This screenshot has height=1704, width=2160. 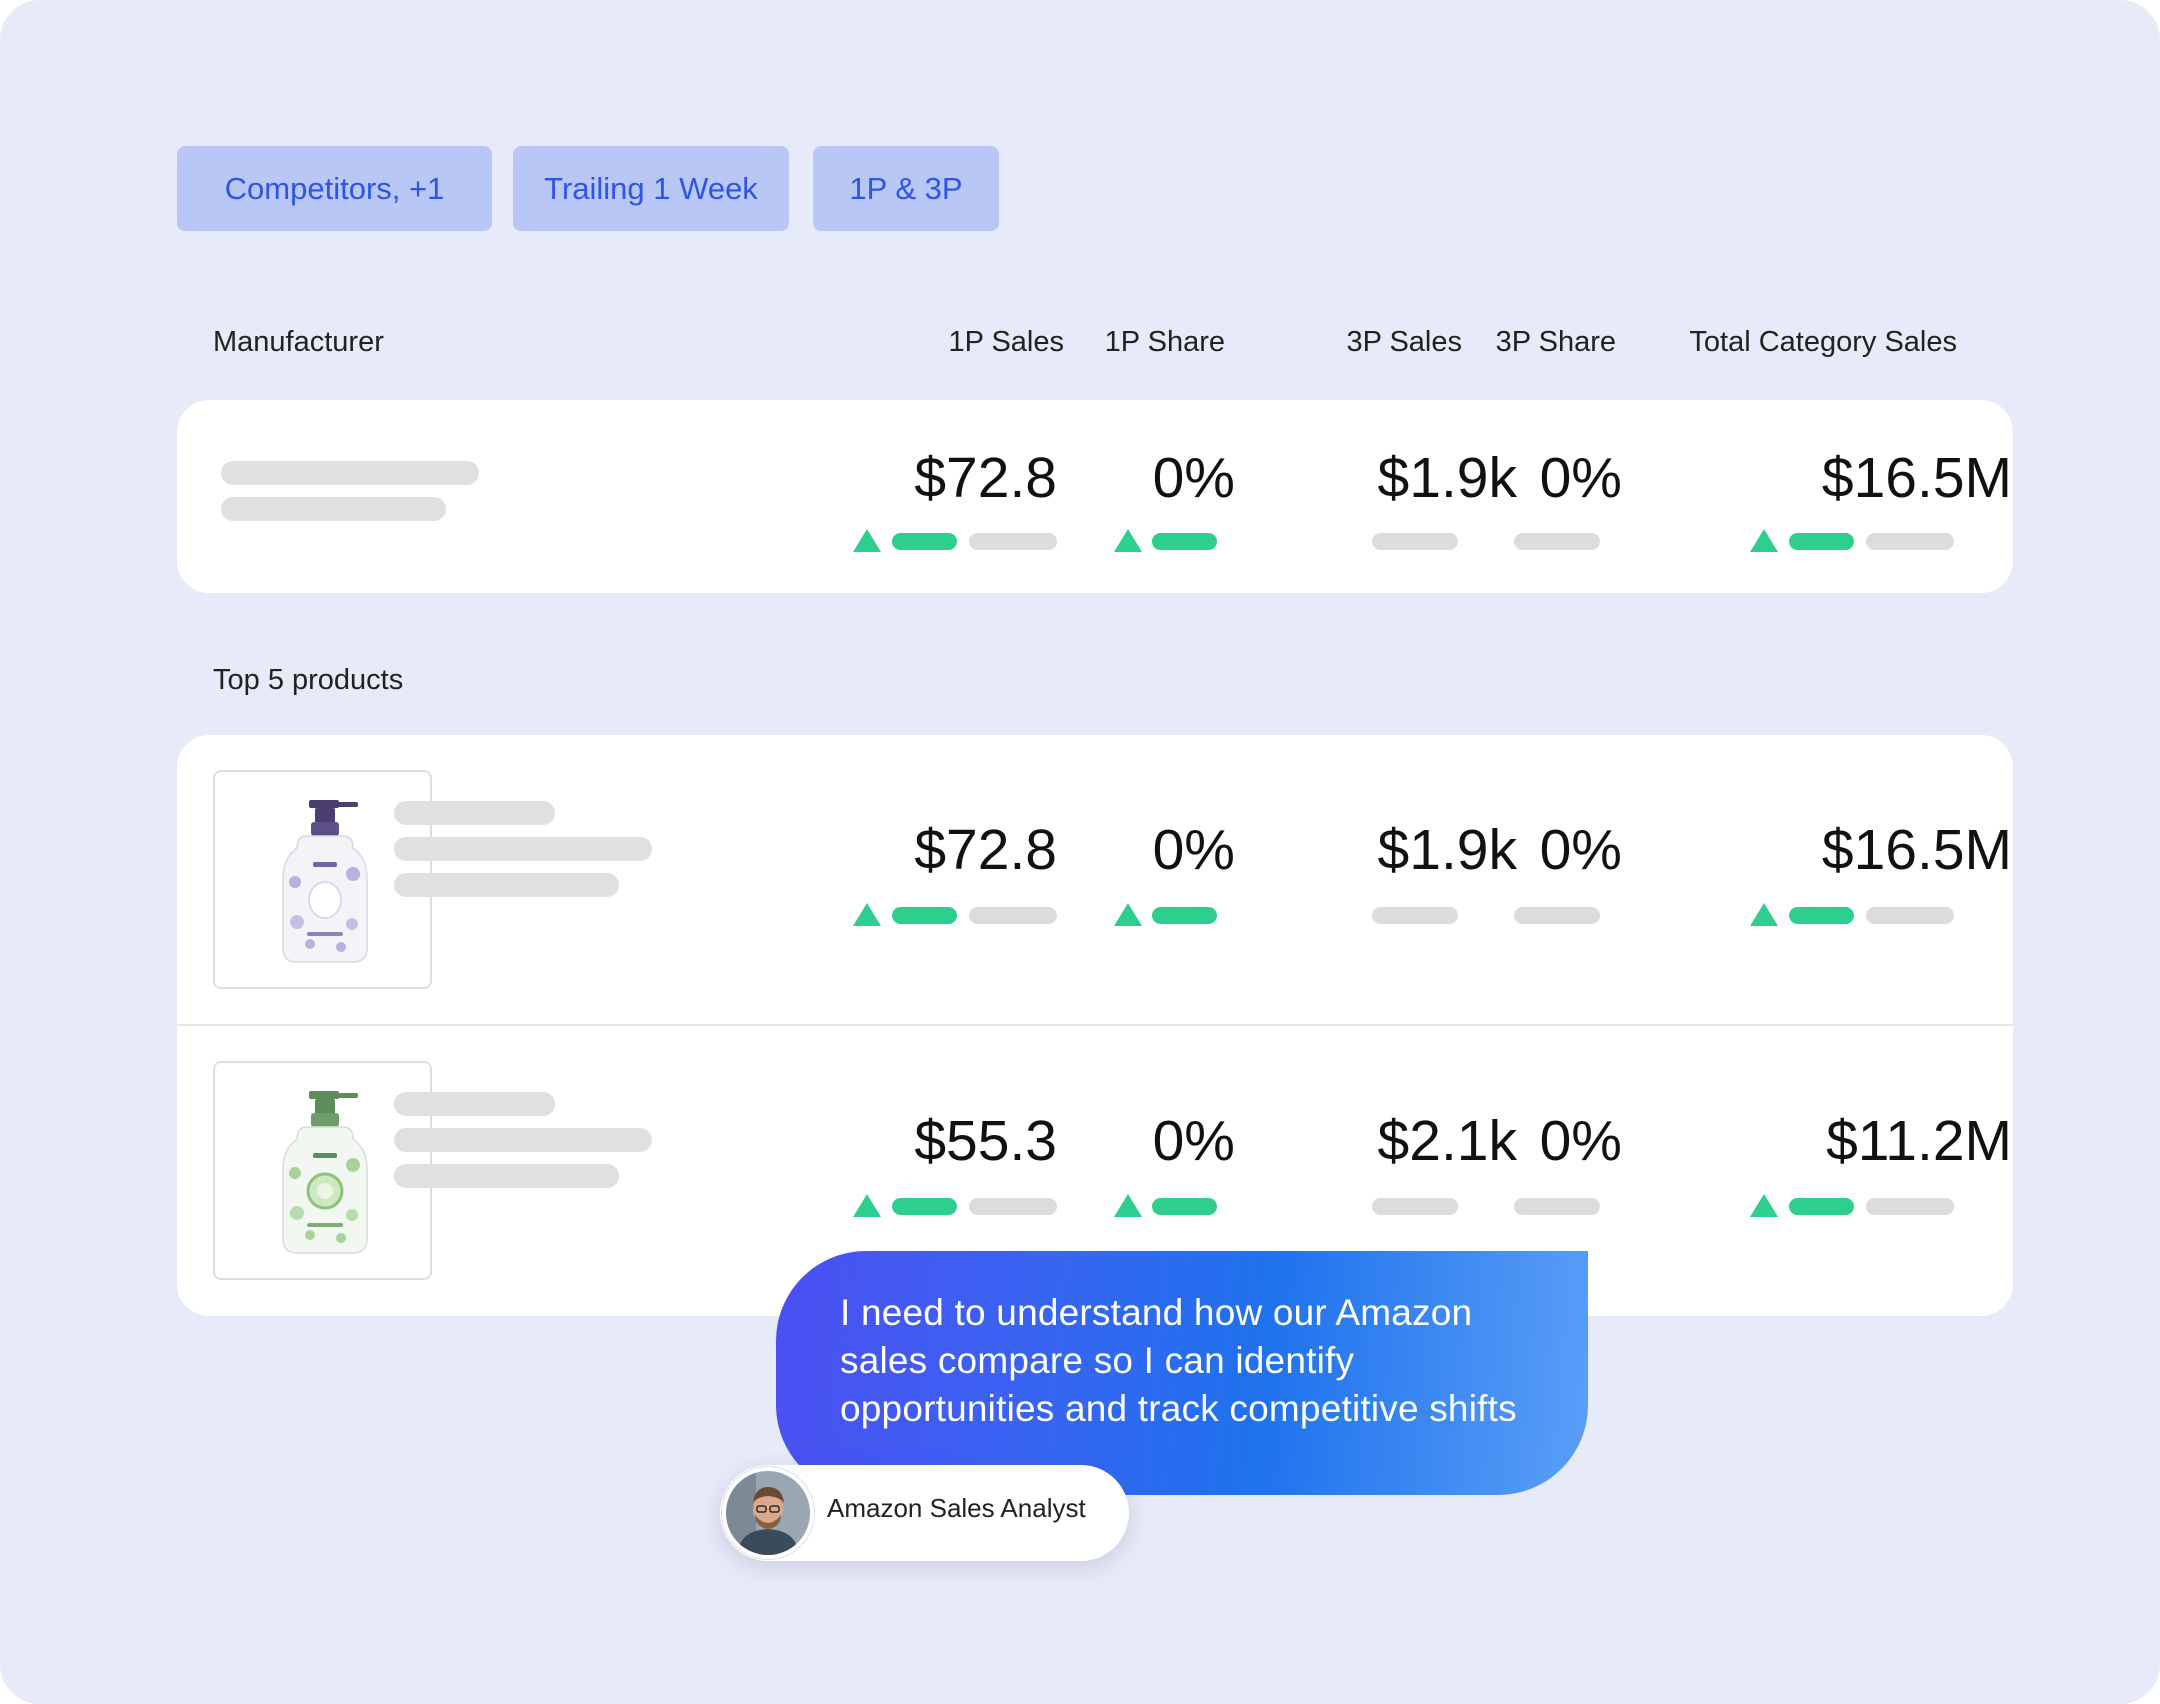 I want to click on filter-label: 1P & 3P, so click(x=906, y=188).